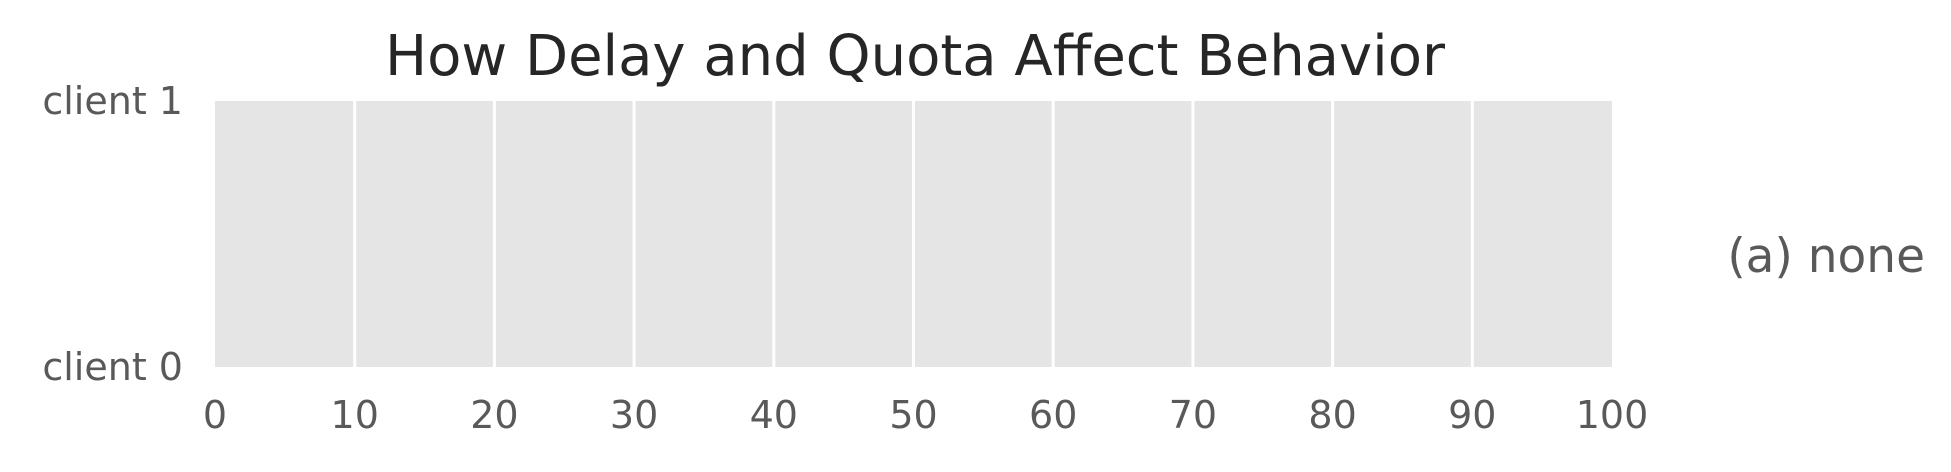 The height and width of the screenshot is (472, 1951). Describe the element at coordinates (355, 415) in the screenshot. I see `x-tick-label: 10` at that location.